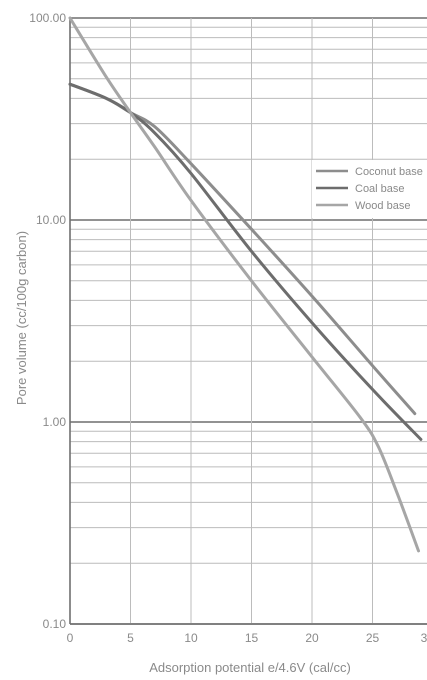 The height and width of the screenshot is (680, 427). I want to click on x-axis-title: Adsorption potential e/4.6V (cal/cc), so click(250, 667).